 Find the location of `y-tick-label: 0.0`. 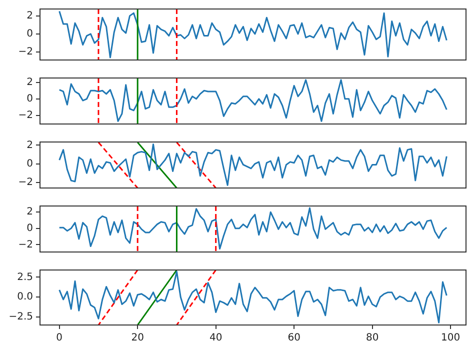

y-tick-label: 0.0 is located at coordinates (25, 297).